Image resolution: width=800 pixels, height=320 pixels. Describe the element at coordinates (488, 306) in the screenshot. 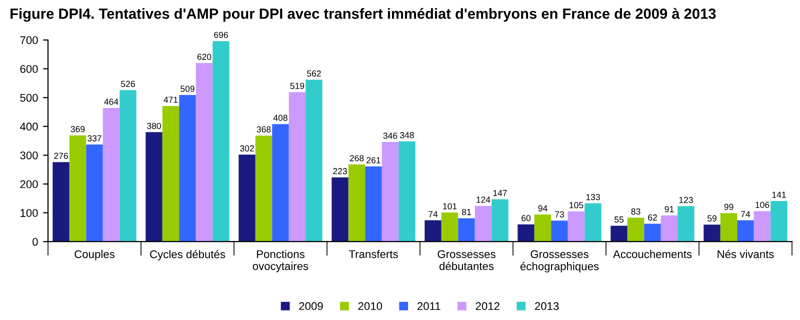

I see `legend-label: 2012` at that location.